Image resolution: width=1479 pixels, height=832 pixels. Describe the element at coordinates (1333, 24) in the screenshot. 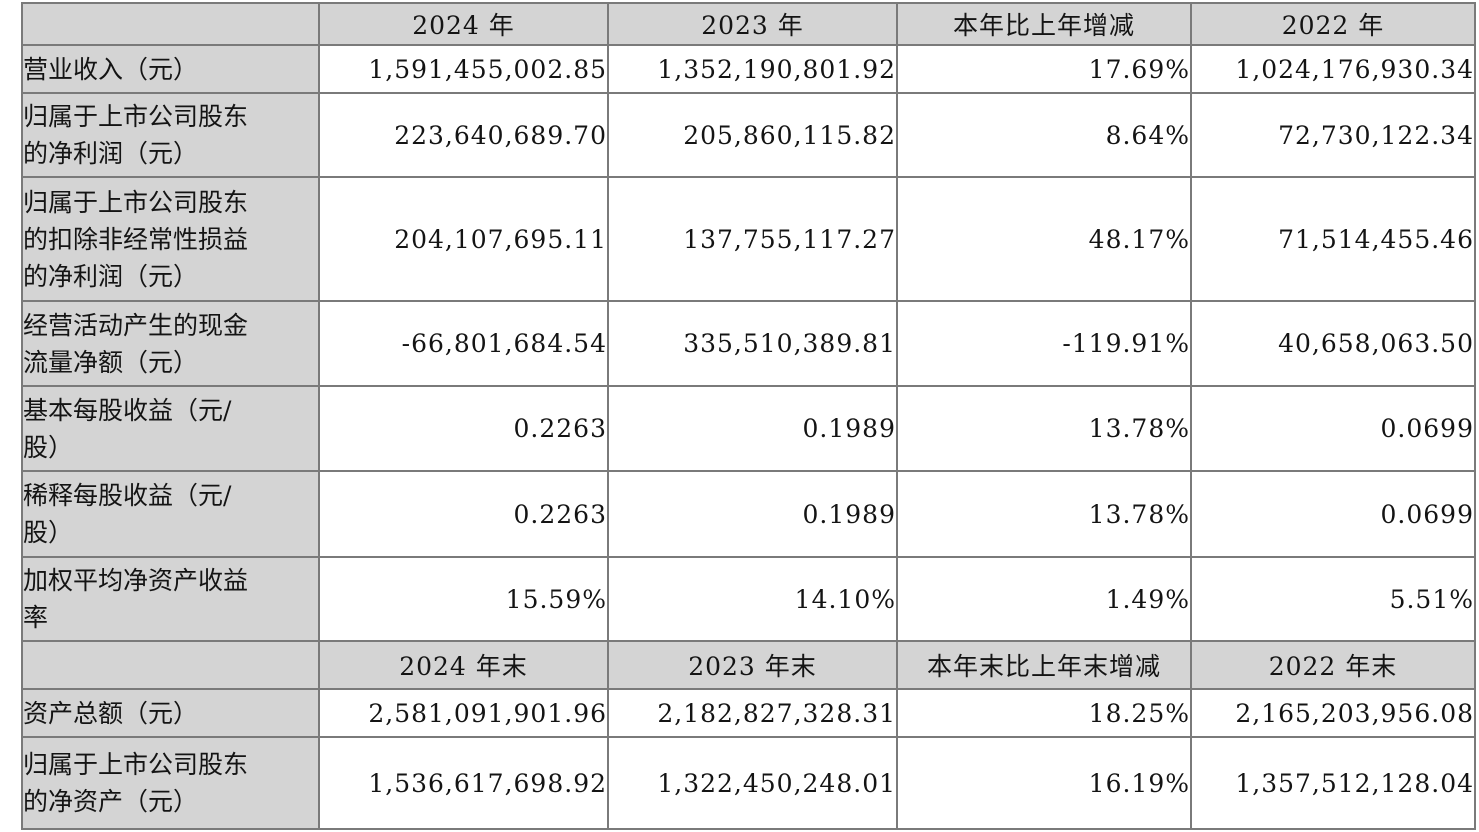

I see `column-header-2022: 2022 年` at that location.